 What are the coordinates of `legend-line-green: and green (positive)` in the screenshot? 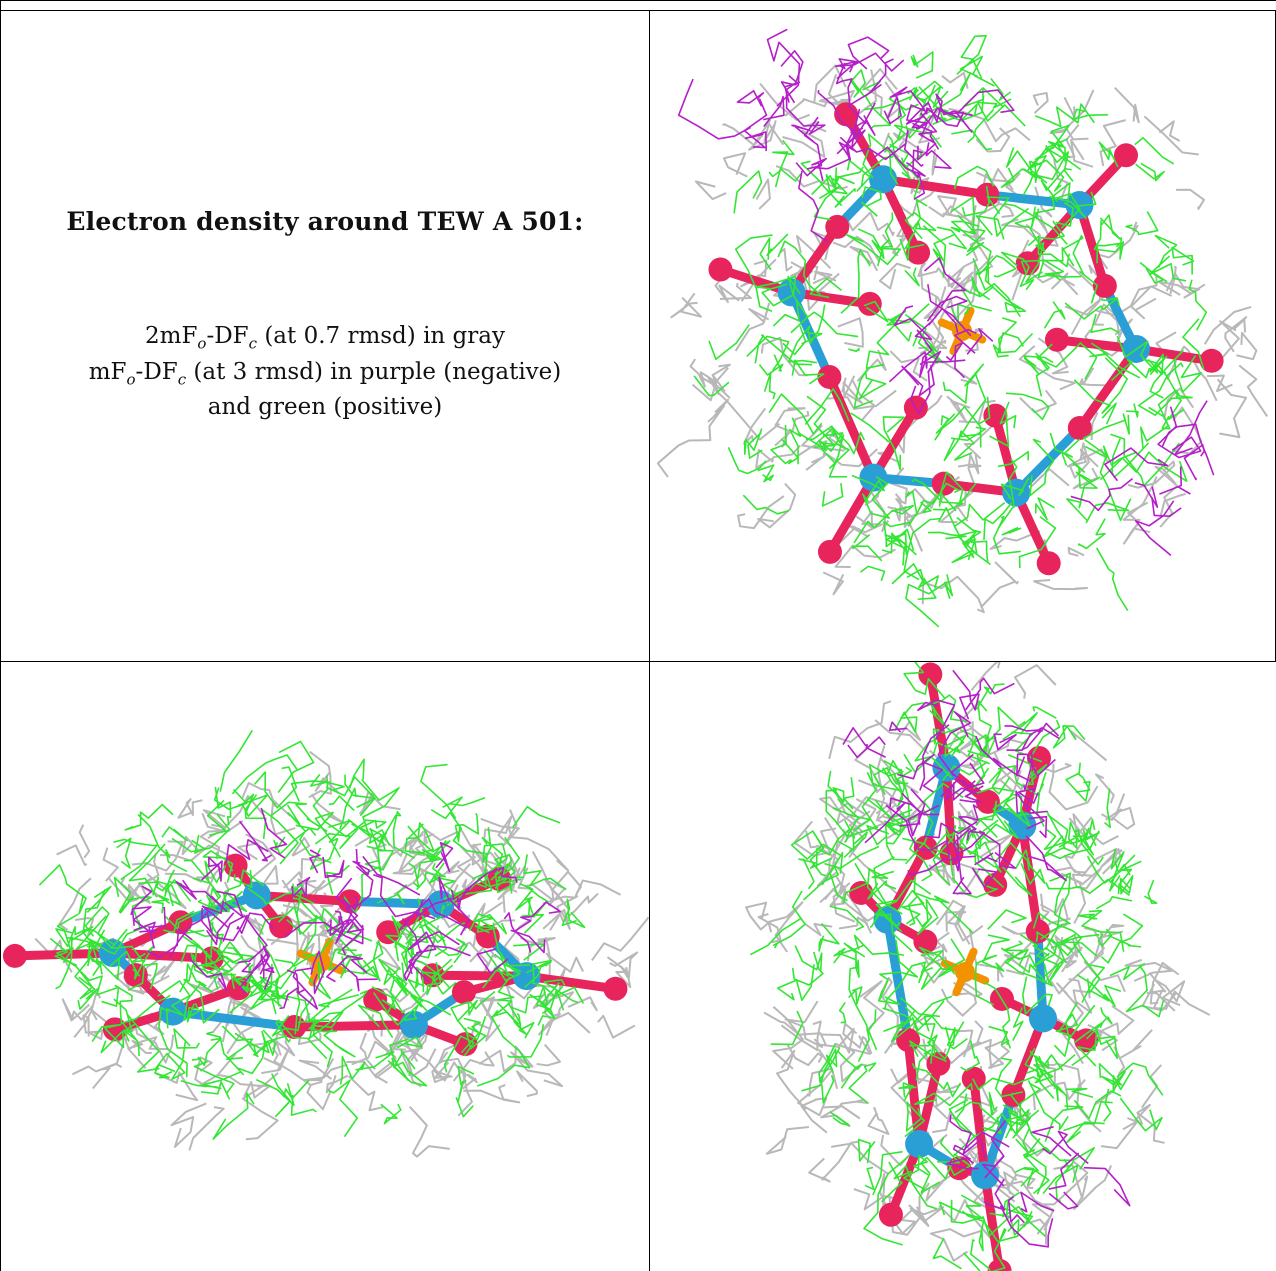 It's located at (325, 407).